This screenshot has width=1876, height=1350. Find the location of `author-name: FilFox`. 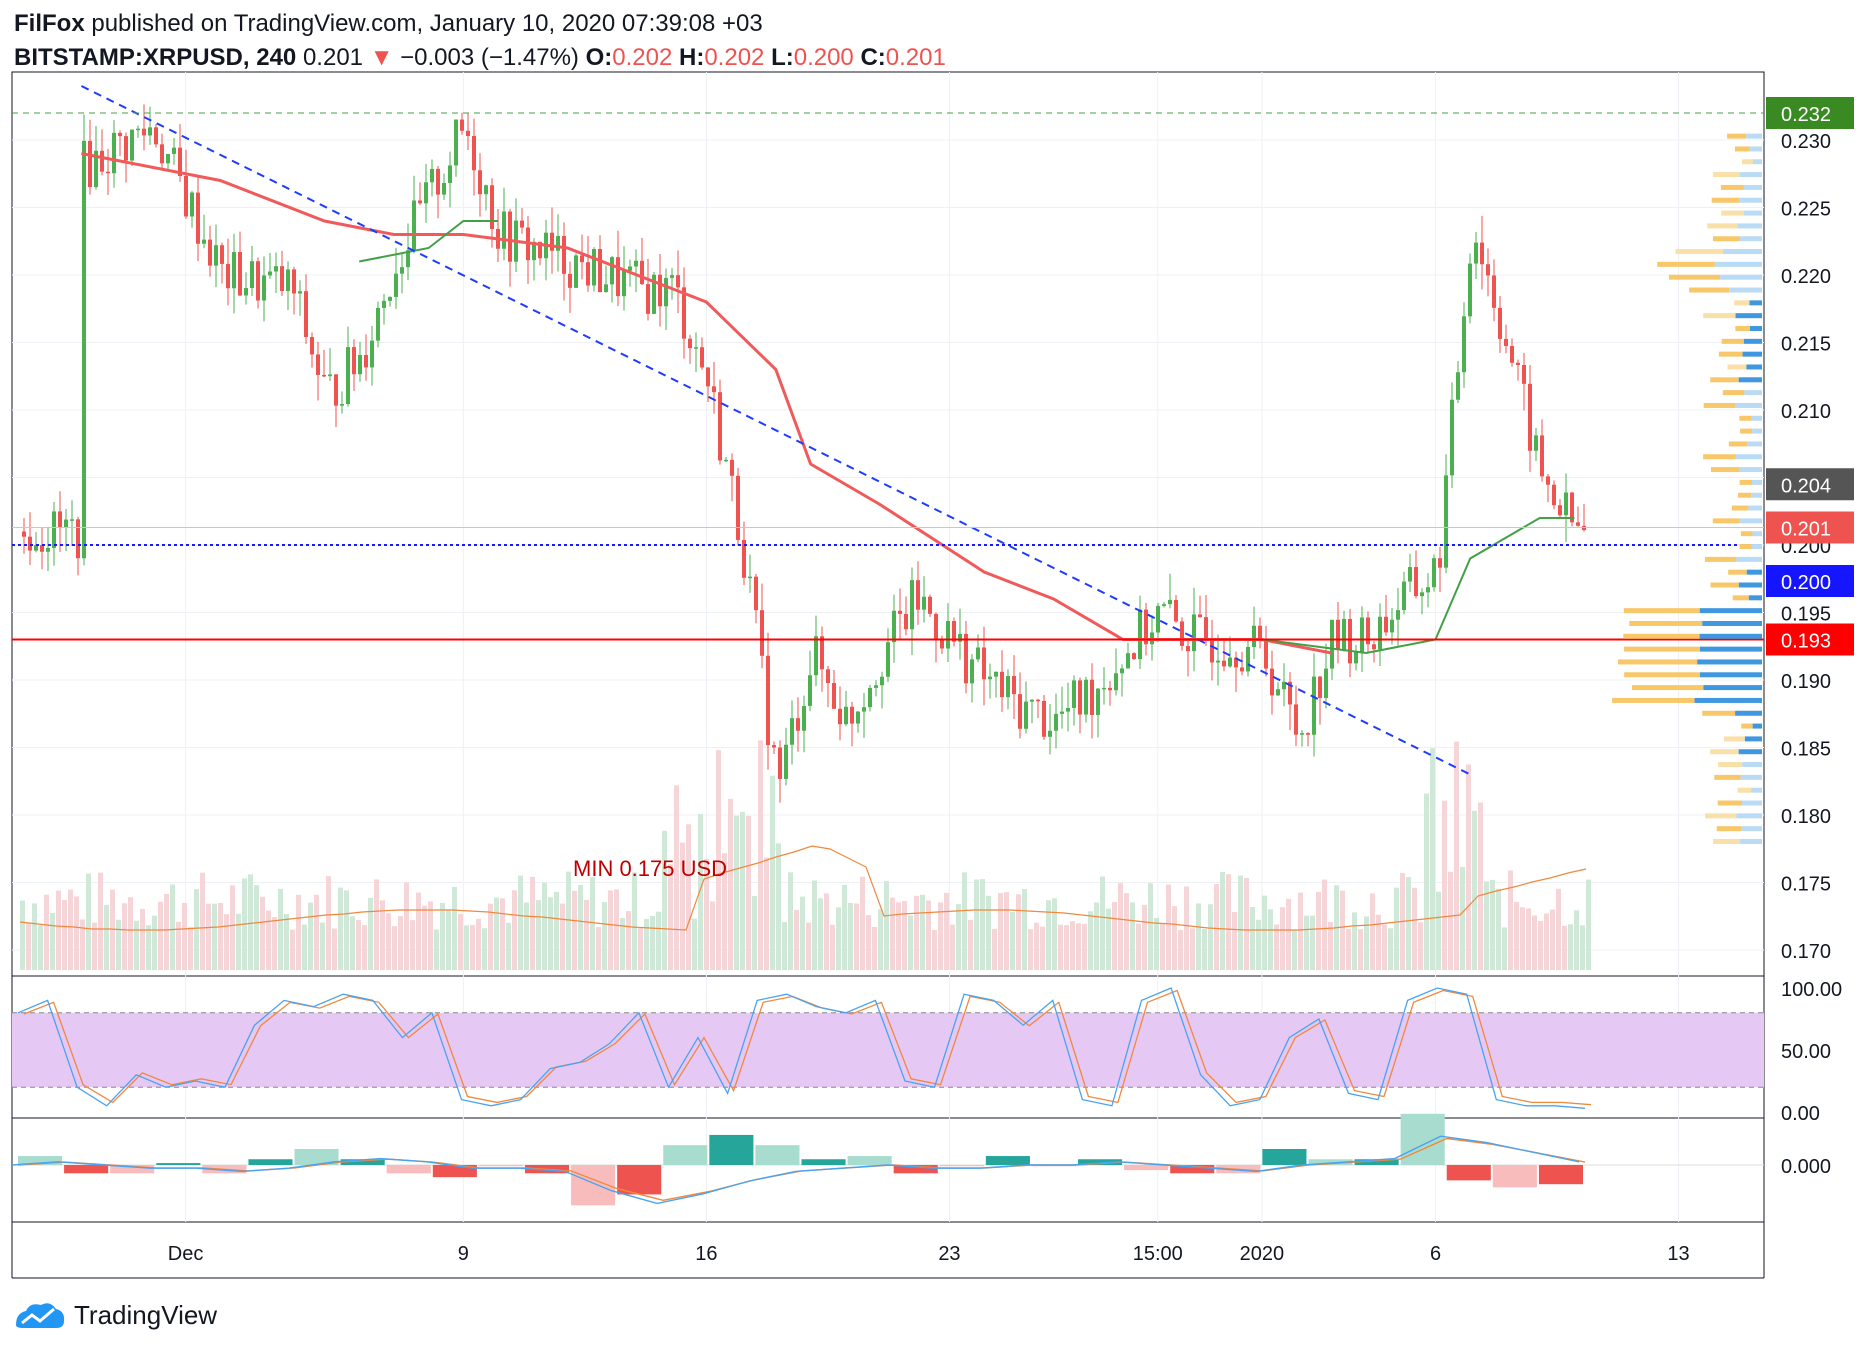

author-name: FilFox is located at coordinates (49, 23).